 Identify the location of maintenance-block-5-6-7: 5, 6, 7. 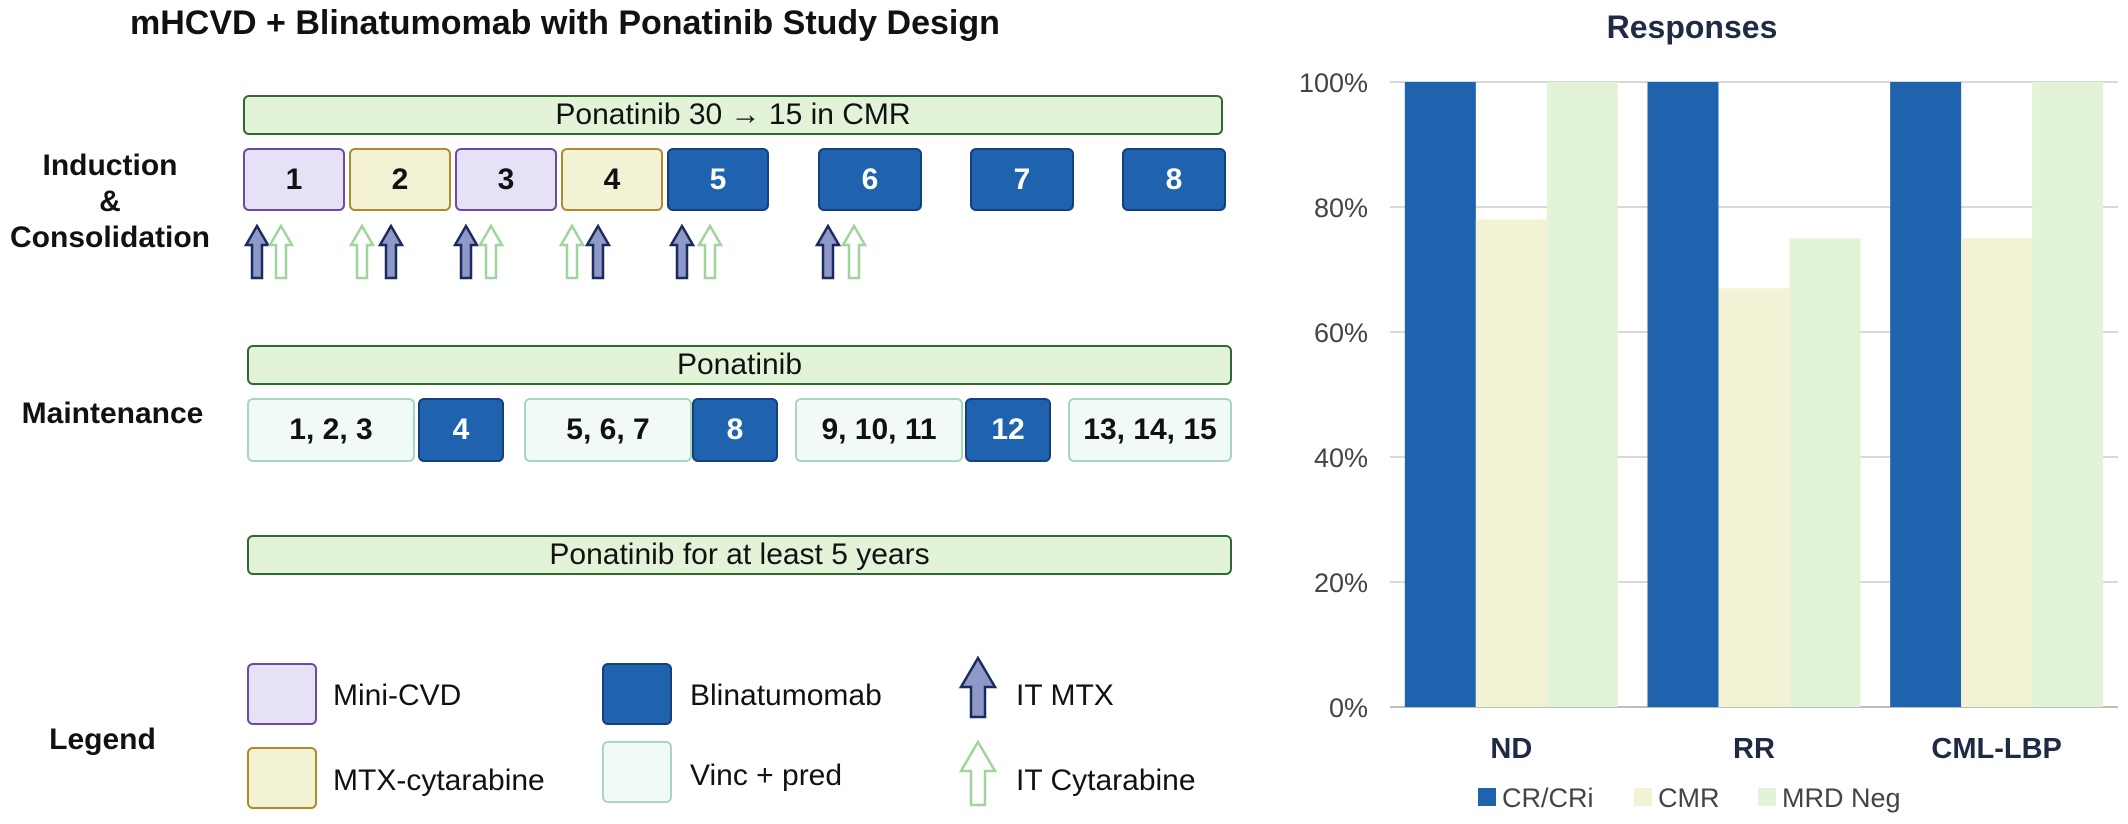
(608, 430).